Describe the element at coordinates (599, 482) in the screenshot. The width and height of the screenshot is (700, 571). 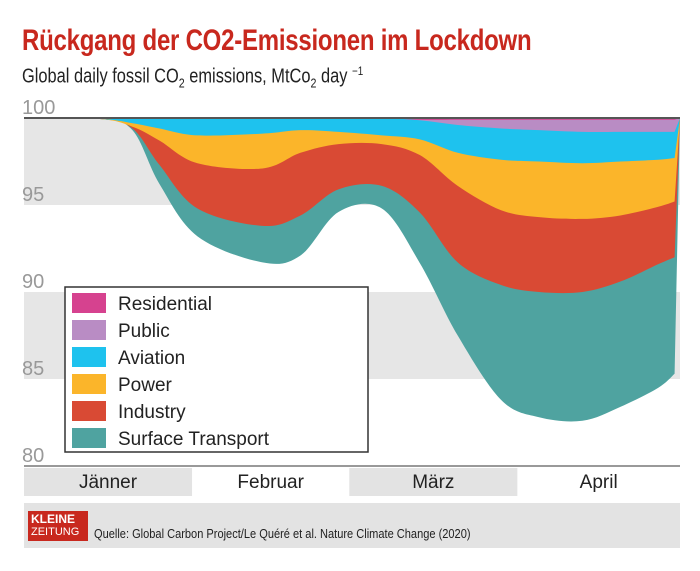
I see `month-label: April` at that location.